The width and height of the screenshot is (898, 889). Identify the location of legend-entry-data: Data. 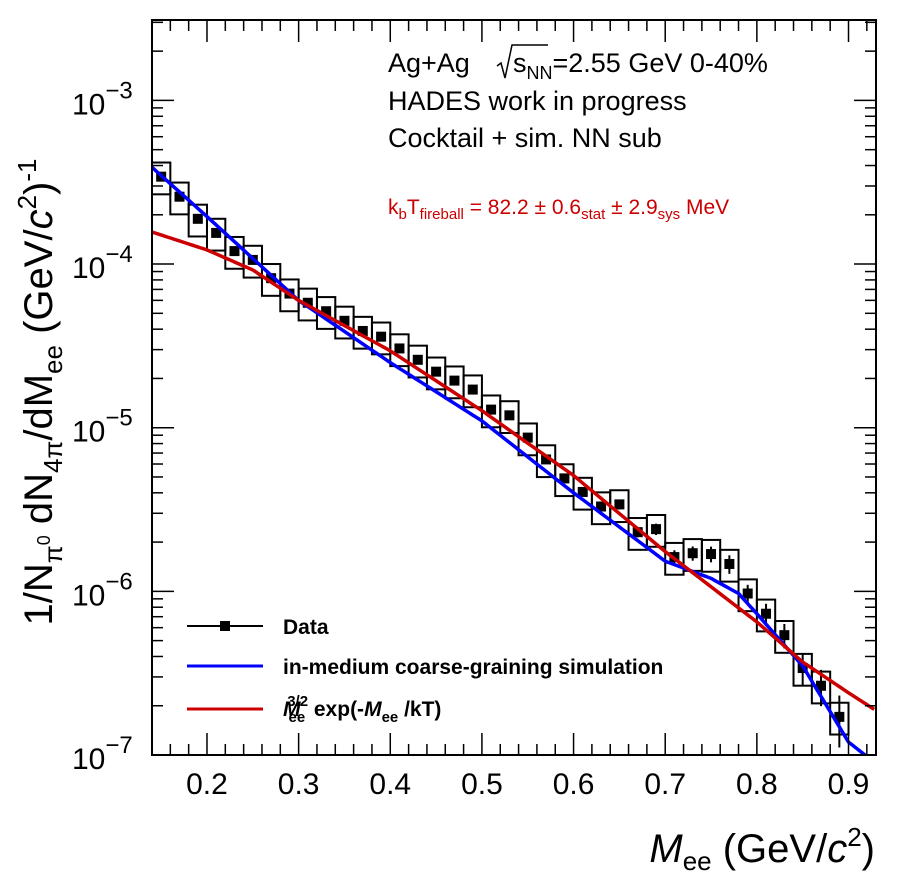
(258, 627).